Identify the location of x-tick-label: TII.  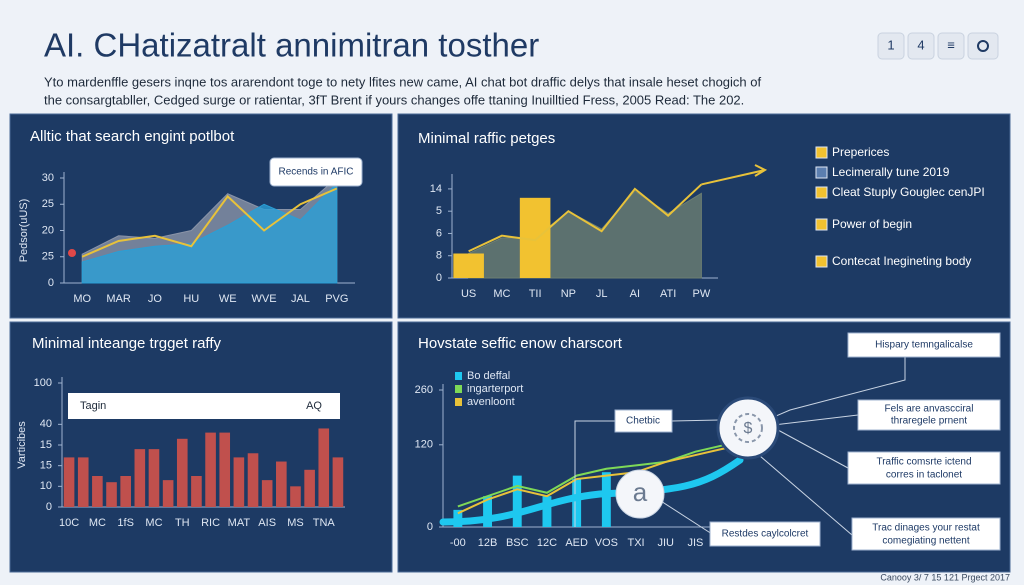
(535, 294).